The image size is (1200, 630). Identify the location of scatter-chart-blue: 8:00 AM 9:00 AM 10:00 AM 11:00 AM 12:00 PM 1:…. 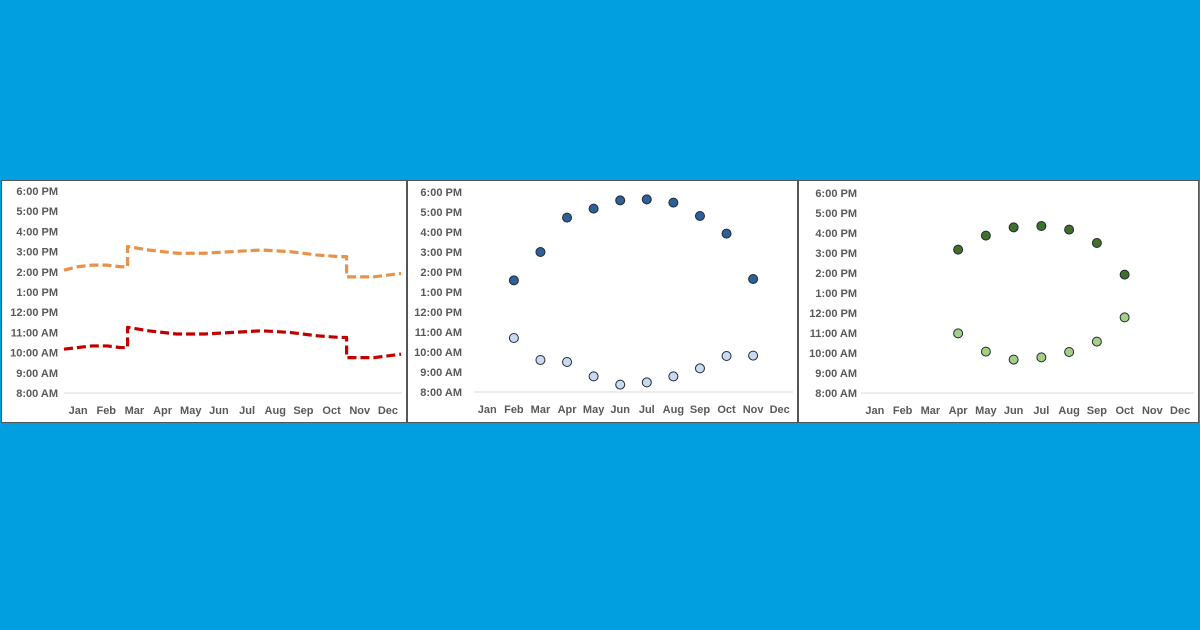
(603, 301).